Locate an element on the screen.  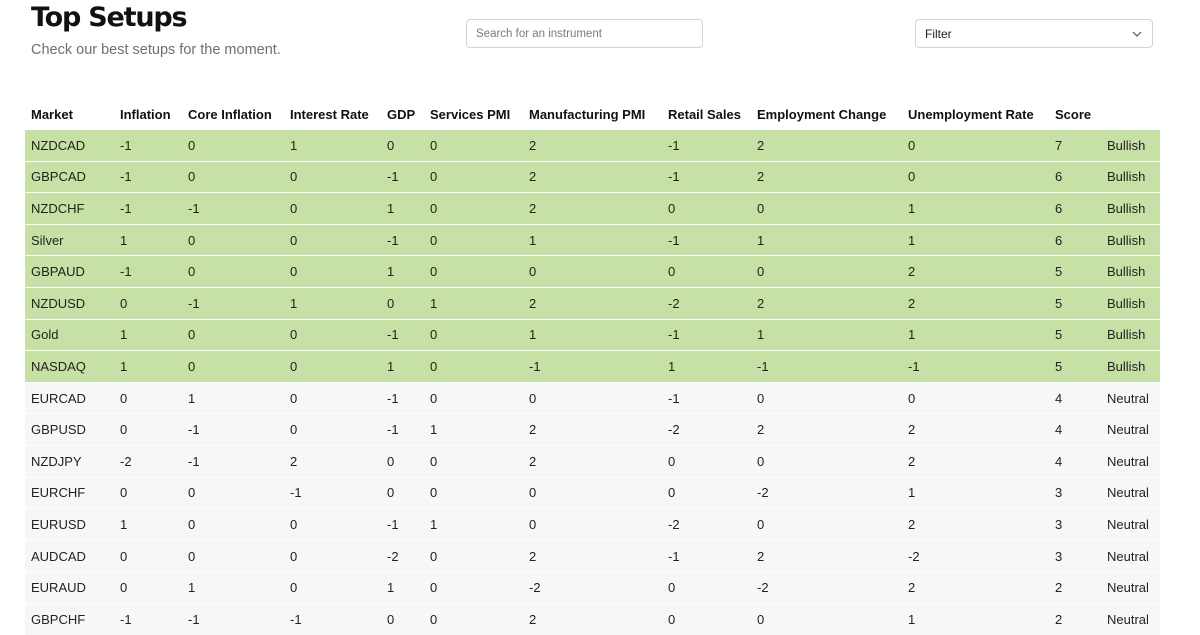
table-row: Gold 1 0 0 -1 0 1 -1 1 1 5 Bullish is located at coordinates (592, 334).